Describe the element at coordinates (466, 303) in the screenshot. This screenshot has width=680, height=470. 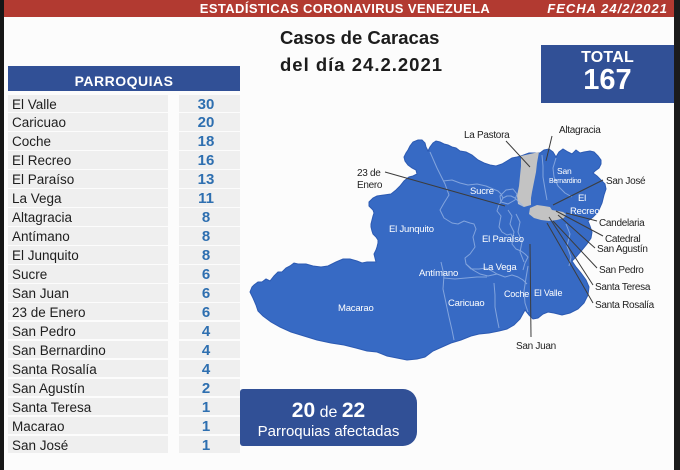
I see `svg-text: Caricuao` at that location.